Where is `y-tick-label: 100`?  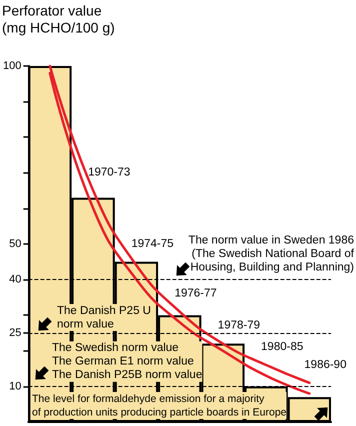
y-tick-label: 100 is located at coordinates (12, 66).